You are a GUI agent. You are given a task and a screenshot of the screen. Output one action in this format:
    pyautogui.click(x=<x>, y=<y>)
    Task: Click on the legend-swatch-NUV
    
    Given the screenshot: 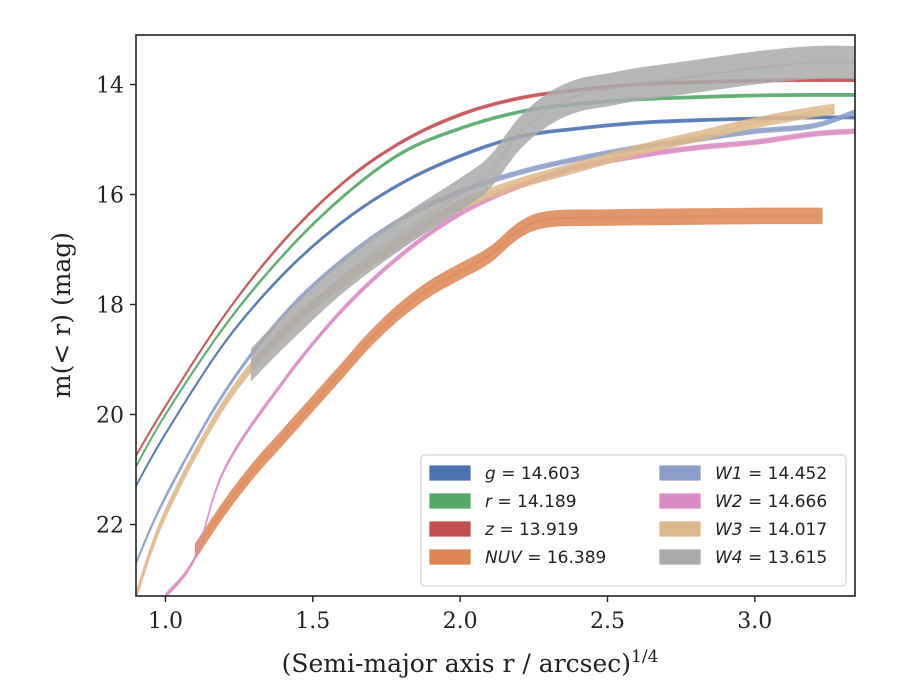 What is the action you would take?
    pyautogui.click(x=450, y=557)
    